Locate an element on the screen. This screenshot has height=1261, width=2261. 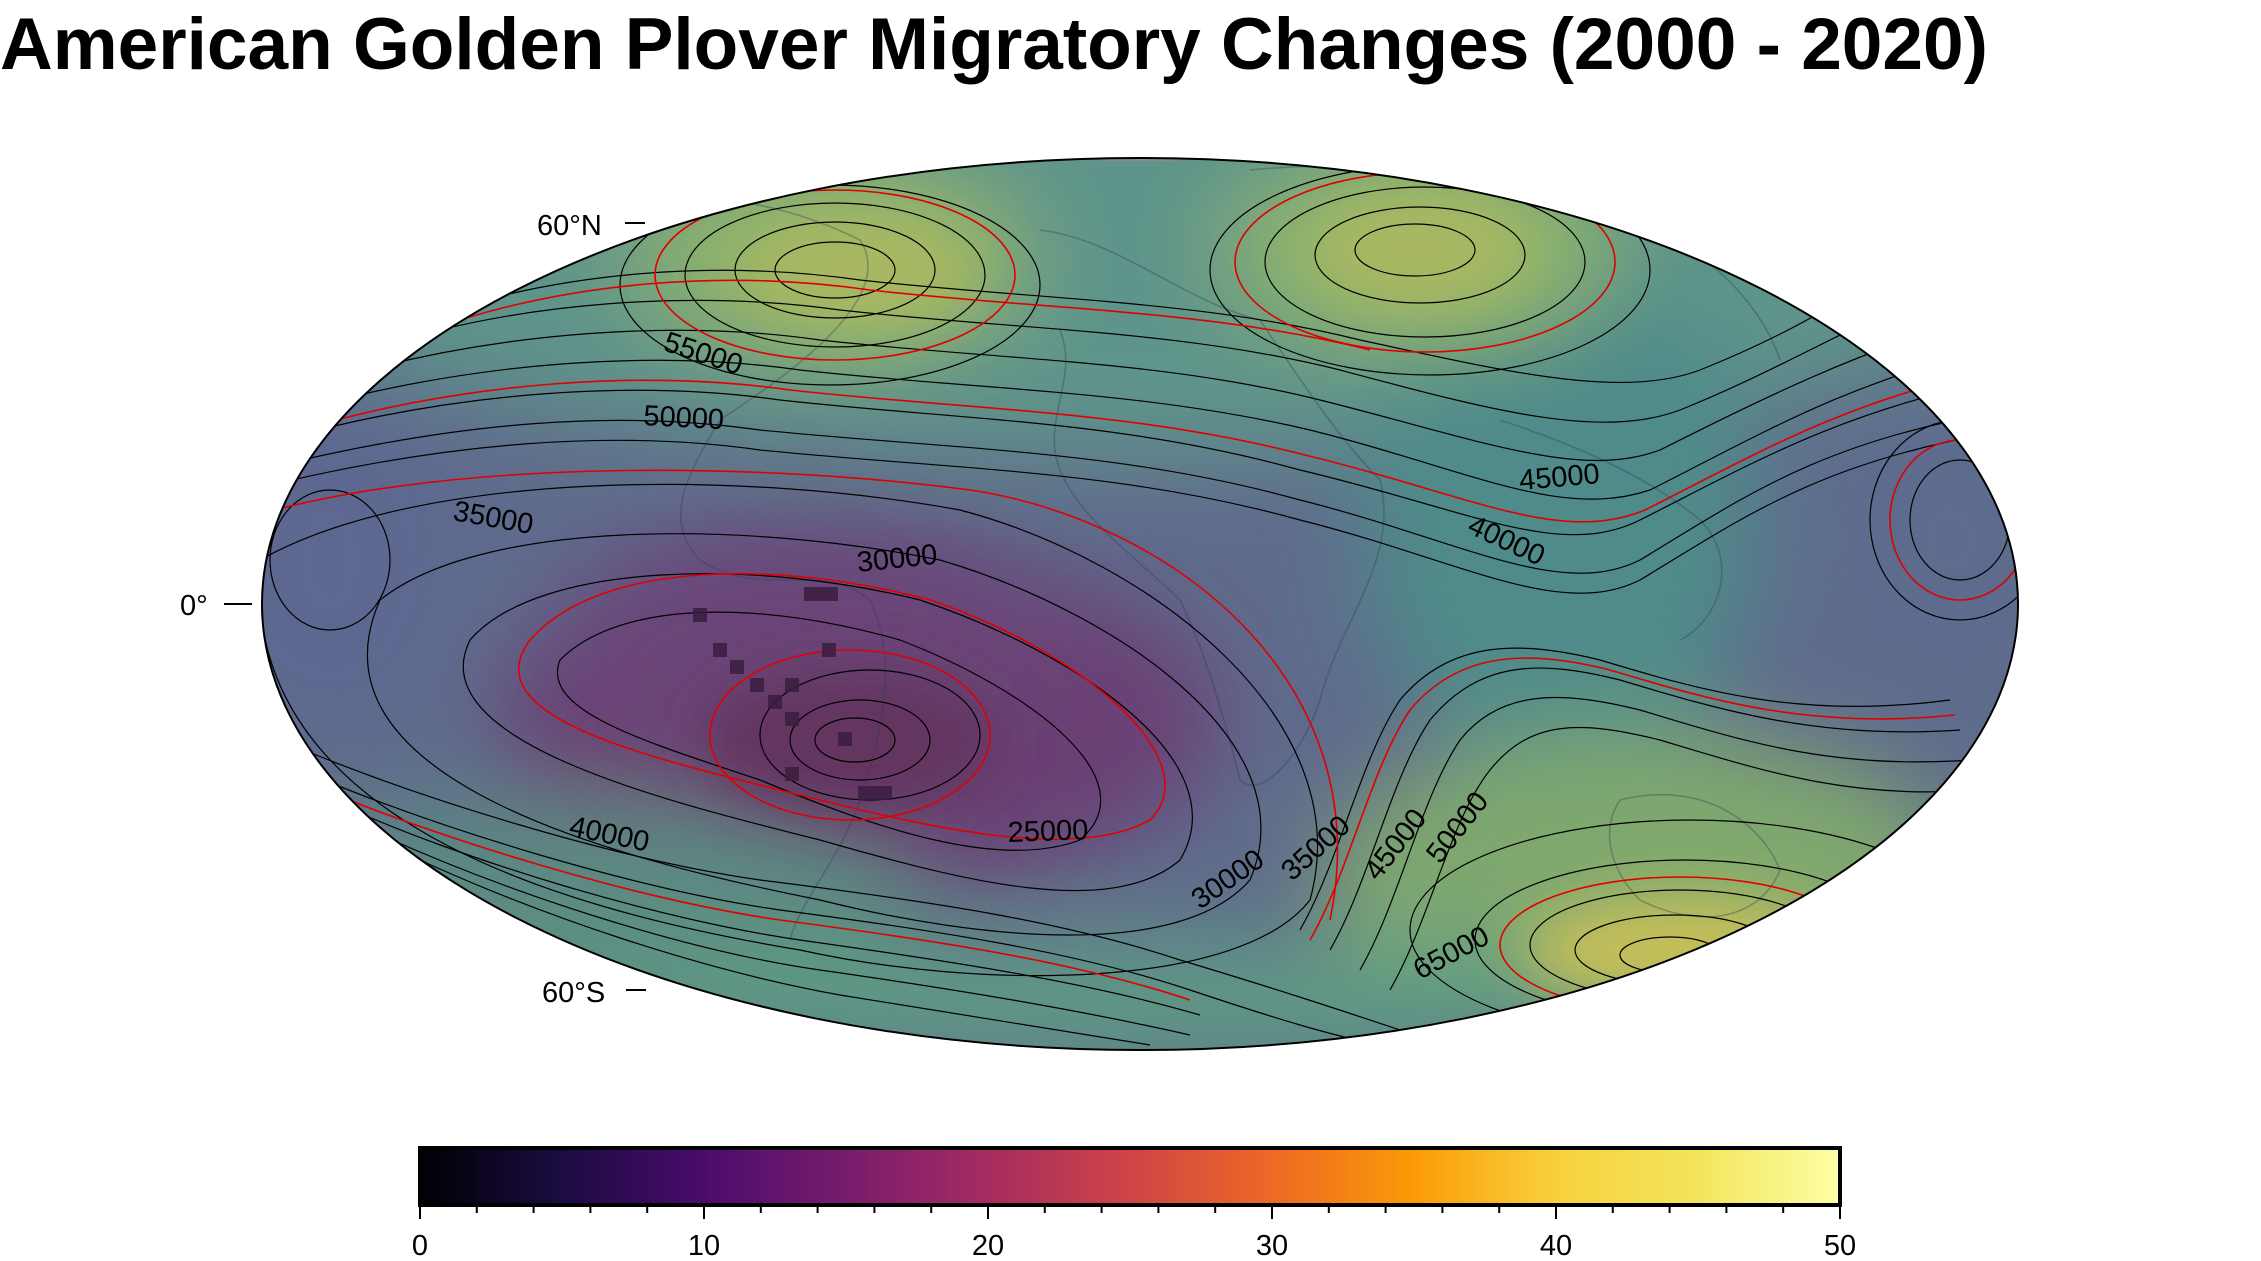
colorbar-tick-label: 30 is located at coordinates (1272, 1245).